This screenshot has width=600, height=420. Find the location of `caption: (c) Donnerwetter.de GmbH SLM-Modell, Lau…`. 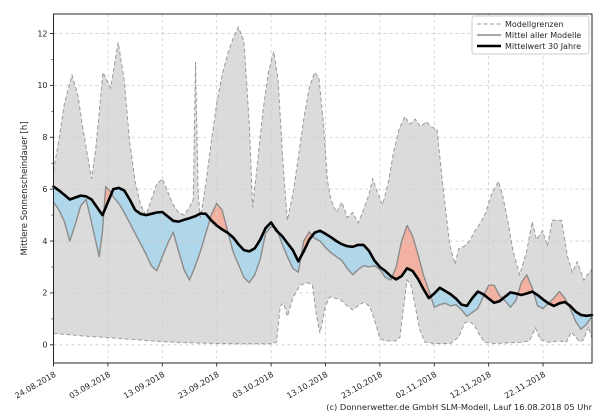

caption: (c) Donnerwetter.de GmbH SLM-Modell, Lau… is located at coordinates (459, 407).